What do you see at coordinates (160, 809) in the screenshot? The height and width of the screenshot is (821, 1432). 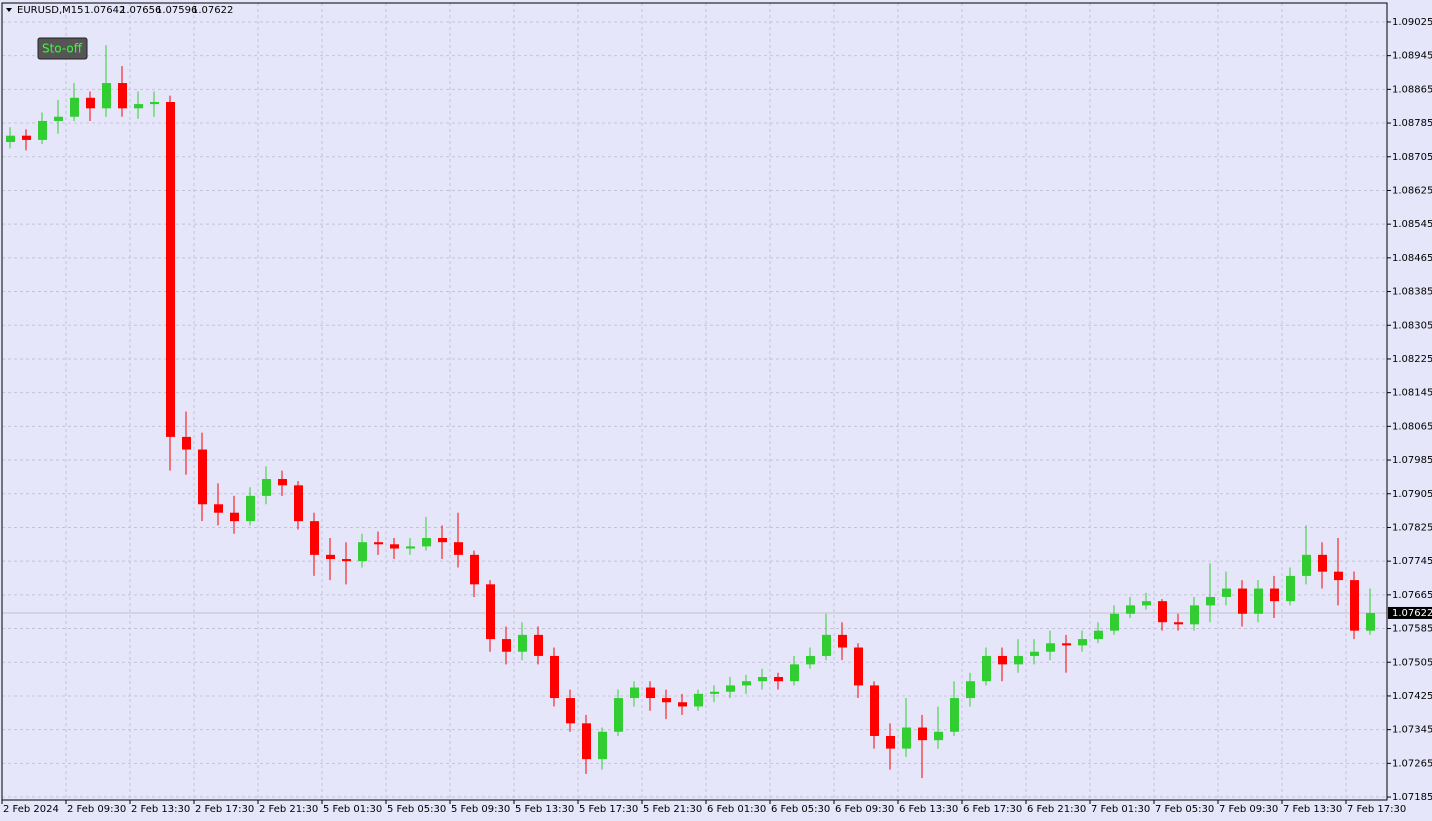 I see `x-tick-label: 2 Feb 13:30` at bounding box center [160, 809].